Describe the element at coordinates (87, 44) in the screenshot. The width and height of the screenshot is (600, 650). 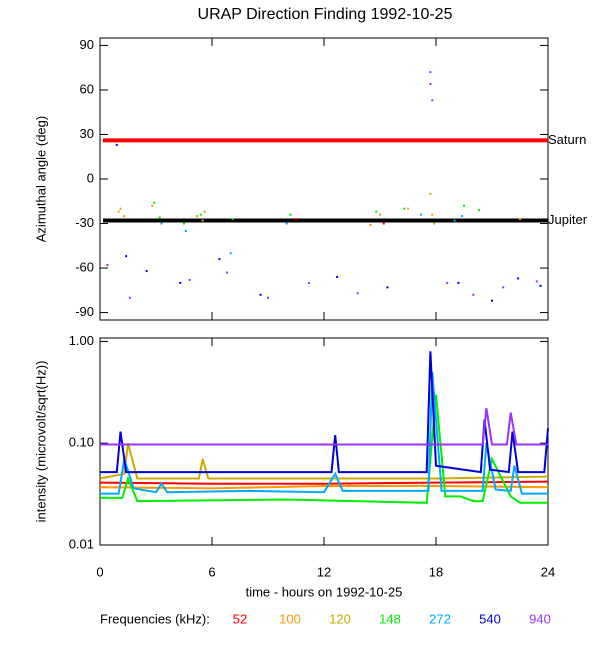
I see `y-tick-label: 90` at that location.